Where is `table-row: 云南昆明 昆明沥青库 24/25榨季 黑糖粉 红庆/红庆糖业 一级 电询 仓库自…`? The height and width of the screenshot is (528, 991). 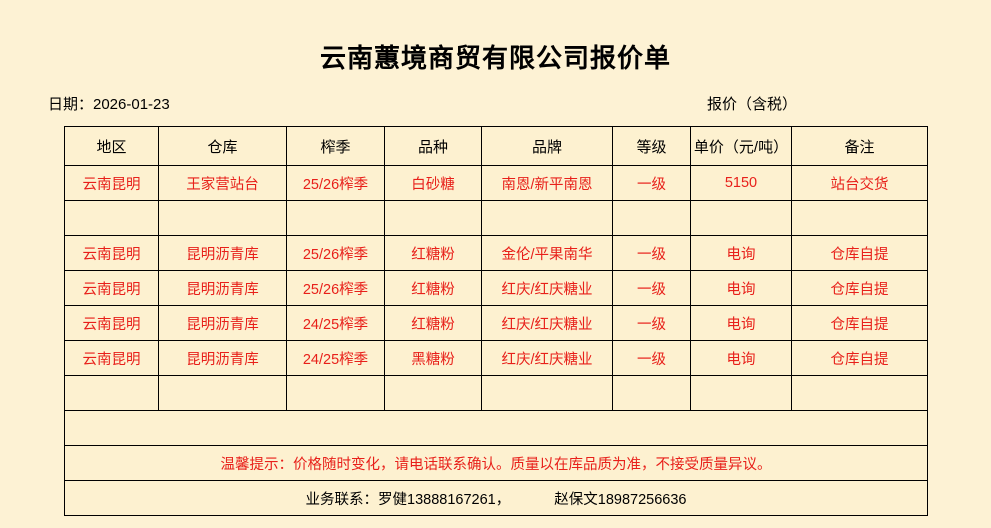
table-row: 云南昆明 昆明沥青库 24/25榨季 黑糖粉 红庆/红庆糖业 一级 电询 仓库自… is located at coordinates (496, 358).